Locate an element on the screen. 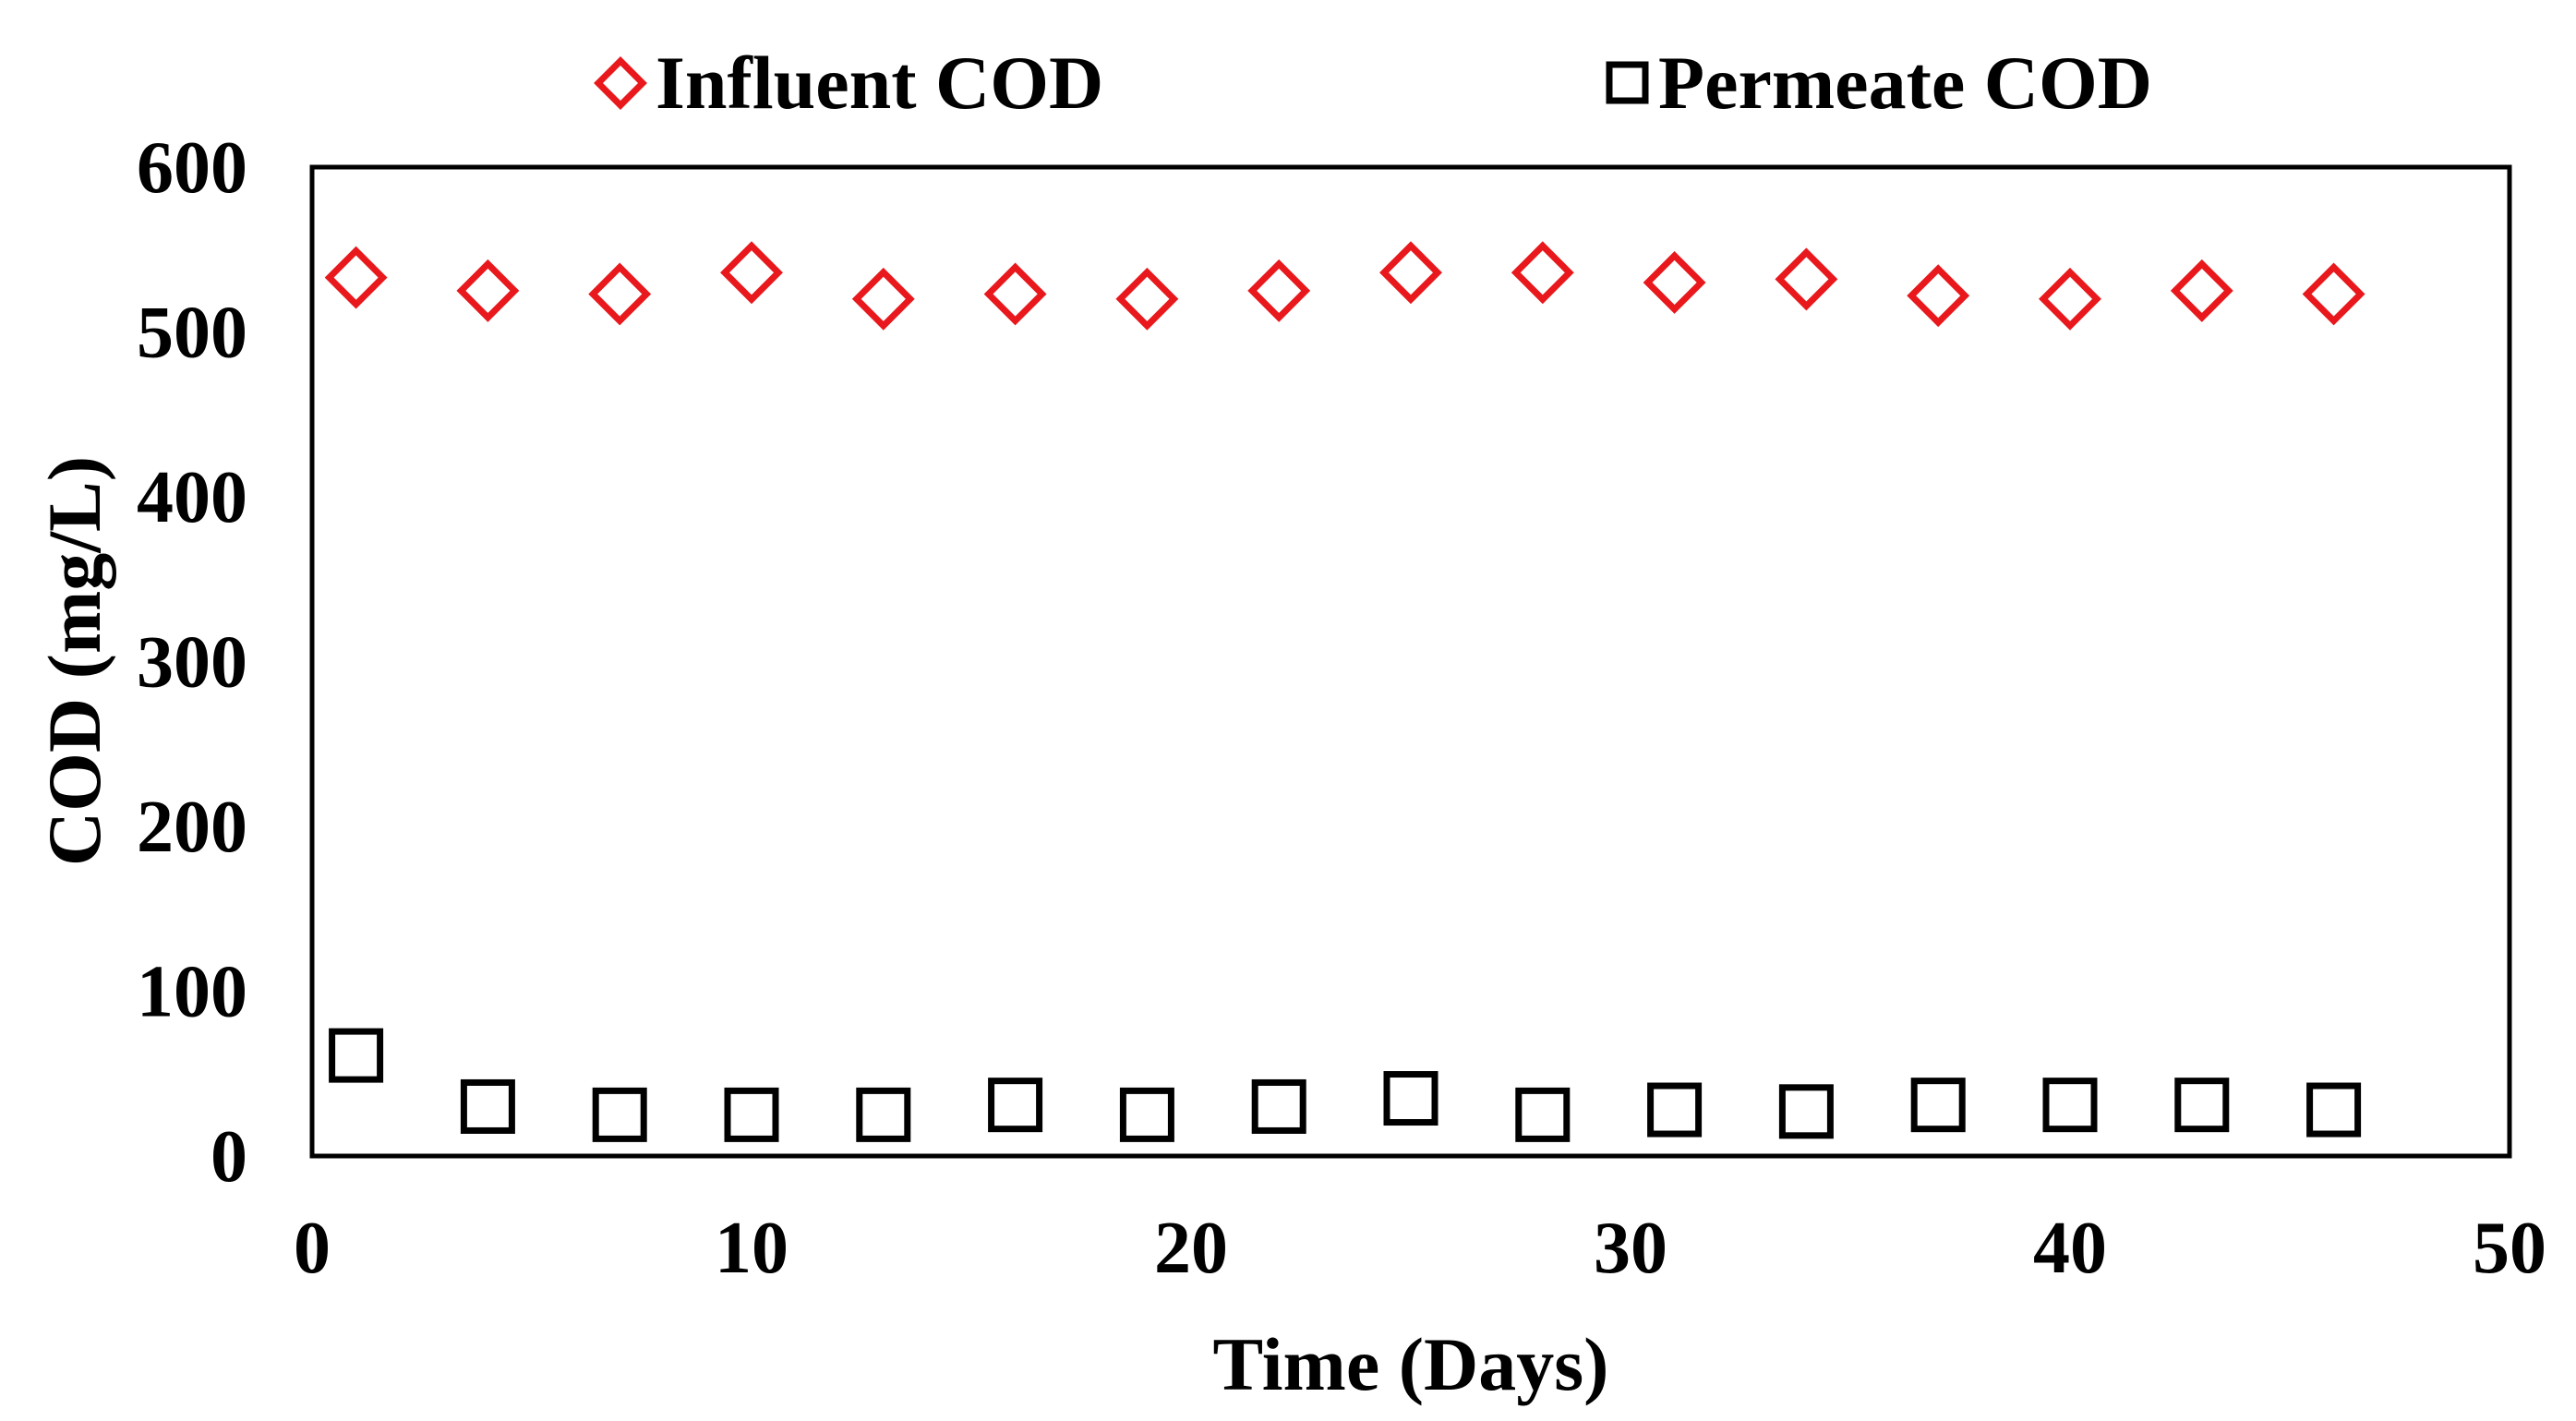 The width and height of the screenshot is (2576, 1421). y-tick-label: 0 is located at coordinates (229, 1157).